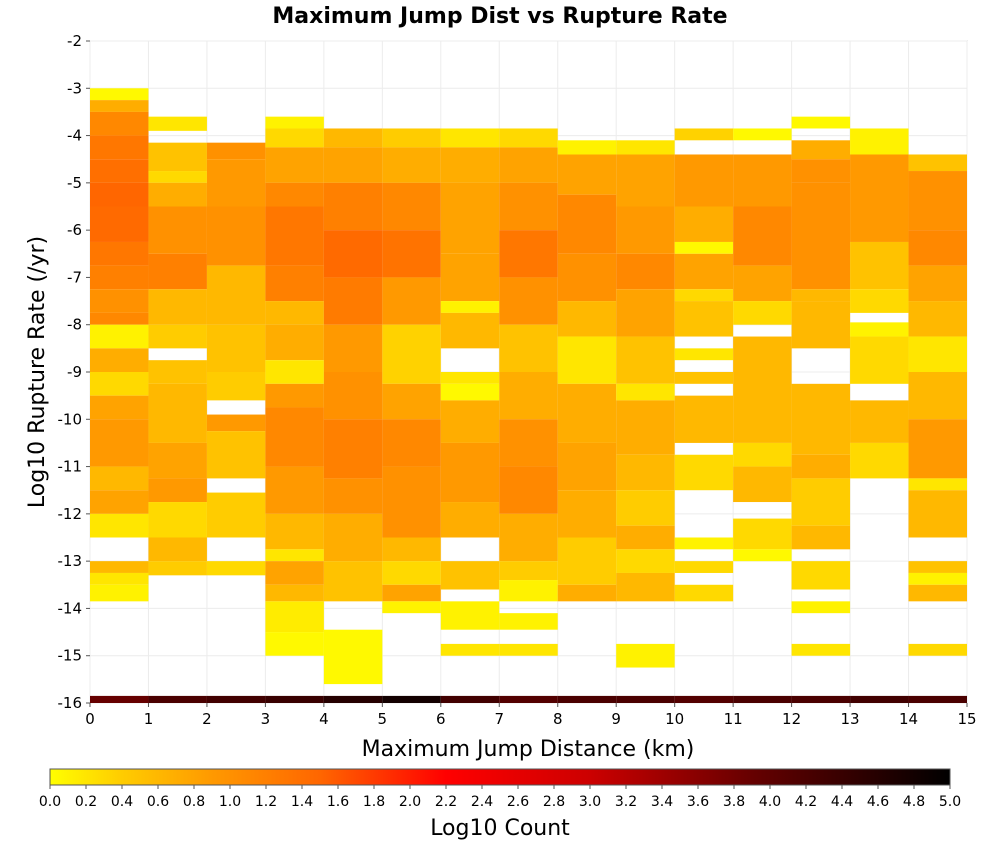 The height and width of the screenshot is (850, 1000). I want to click on y-tick-label: -2, so click(74, 41).